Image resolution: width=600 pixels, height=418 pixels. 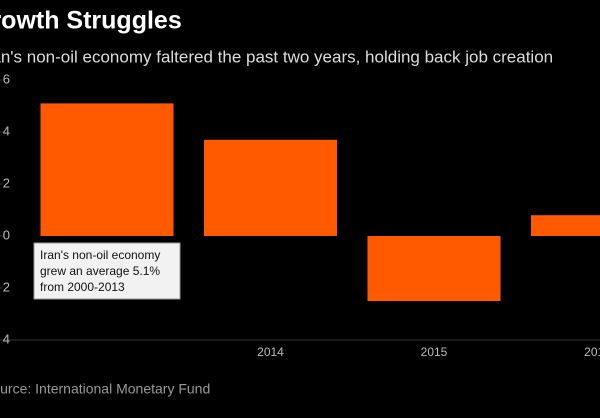 I want to click on annotation-line: Iran's non-oil economy, so click(x=100, y=255).